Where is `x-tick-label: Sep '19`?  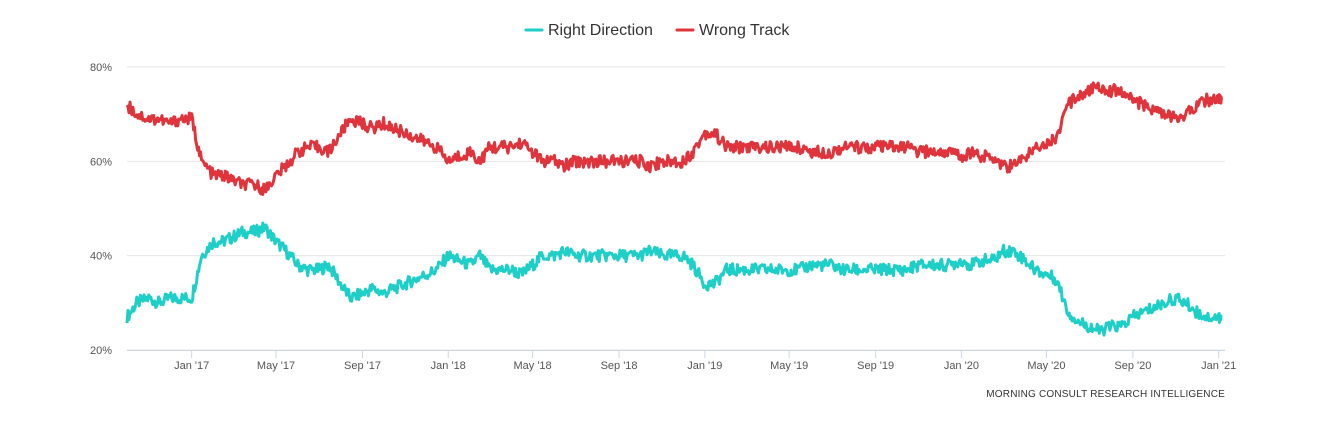 x-tick-label: Sep '19 is located at coordinates (875, 366).